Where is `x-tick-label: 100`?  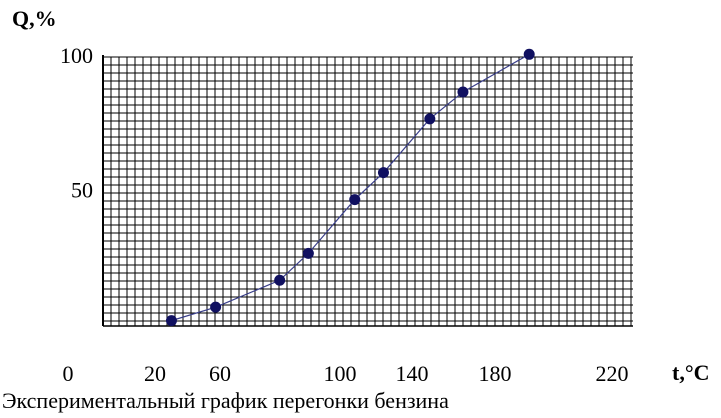 x-tick-label: 100 is located at coordinates (340, 373).